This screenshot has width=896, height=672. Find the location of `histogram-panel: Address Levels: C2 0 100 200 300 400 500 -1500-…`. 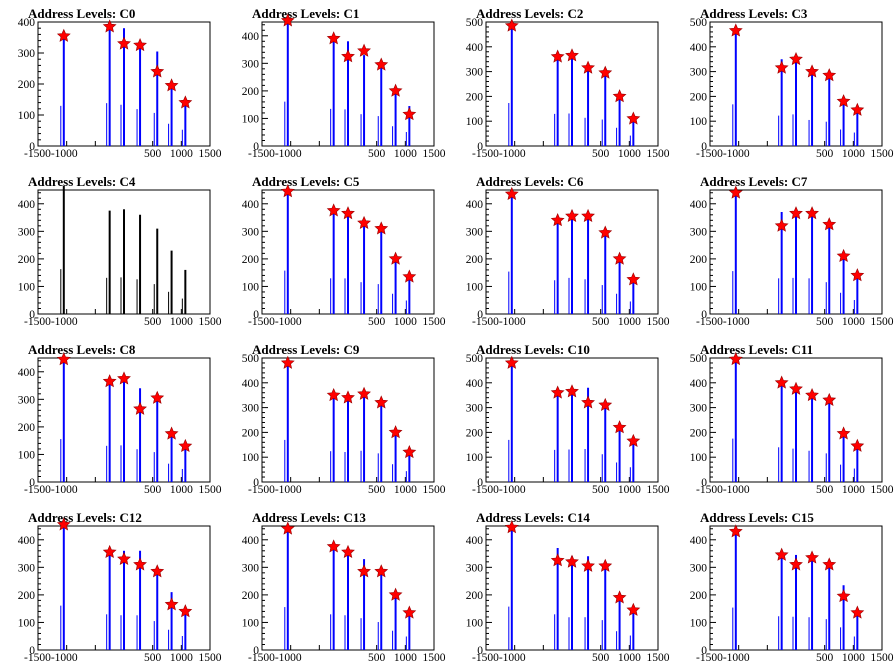

histogram-panel: Address Levels: C2 0 100 200 300 400 500 -1500-… is located at coordinates (560, 84).